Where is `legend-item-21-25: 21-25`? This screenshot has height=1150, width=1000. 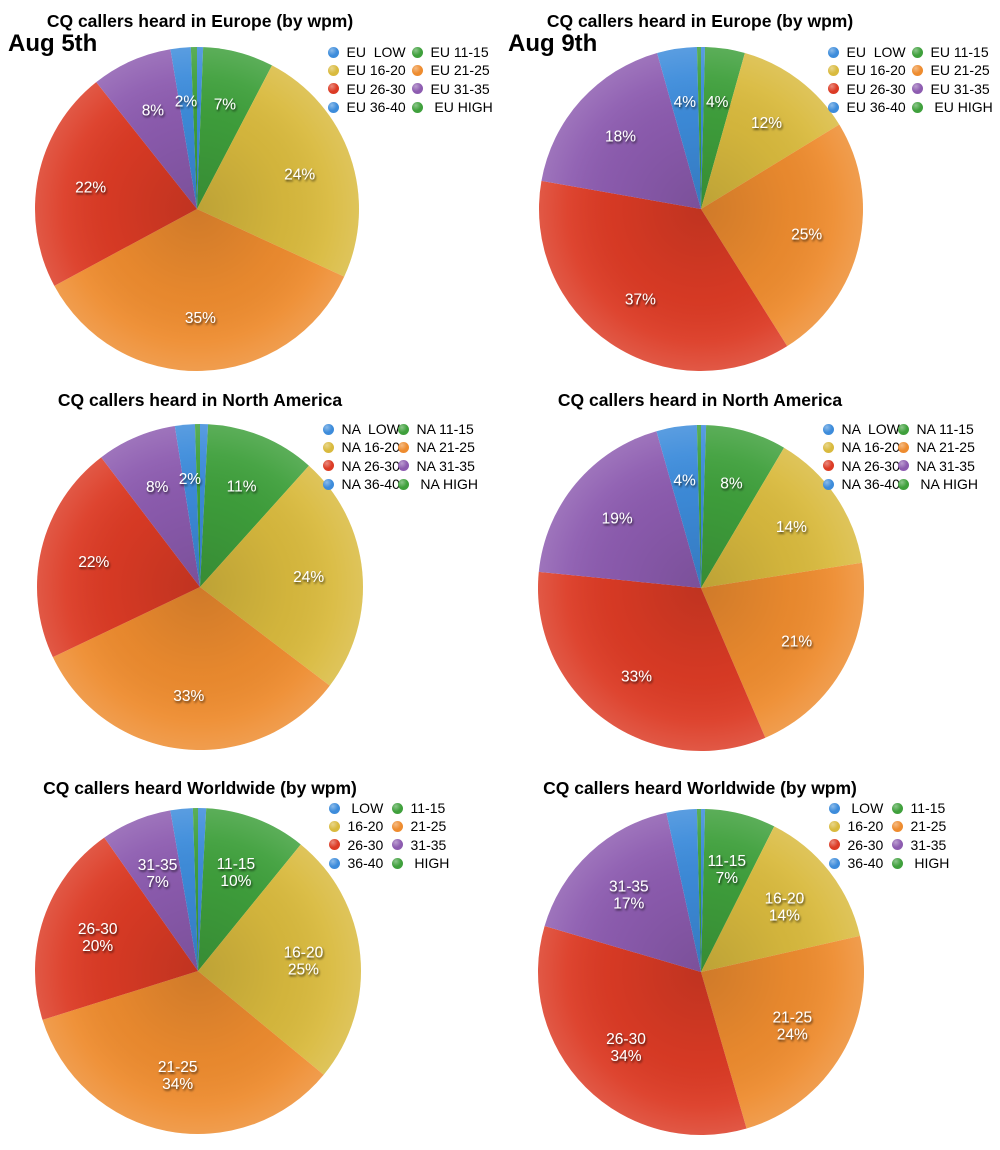
legend-item-21-25: 21-25 is located at coordinates (419, 826).